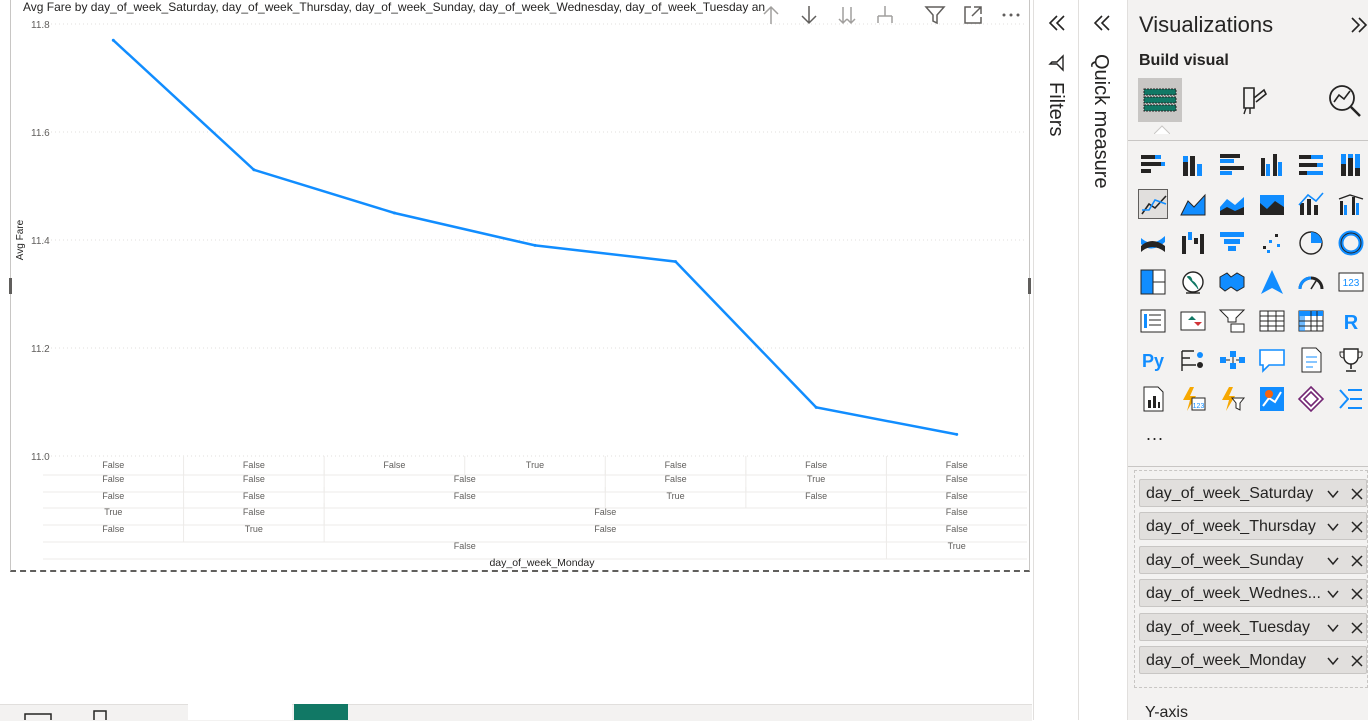  I want to click on slicer-icon, so click(1232, 321).